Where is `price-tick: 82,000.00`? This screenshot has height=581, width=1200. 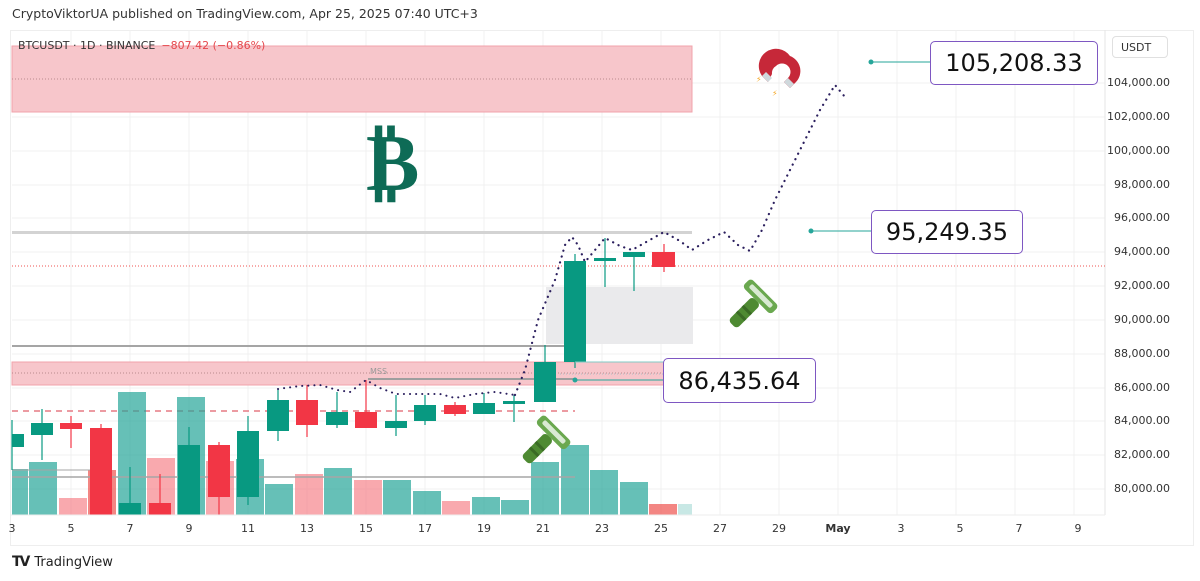
price-tick: 82,000.00 is located at coordinates (1142, 454).